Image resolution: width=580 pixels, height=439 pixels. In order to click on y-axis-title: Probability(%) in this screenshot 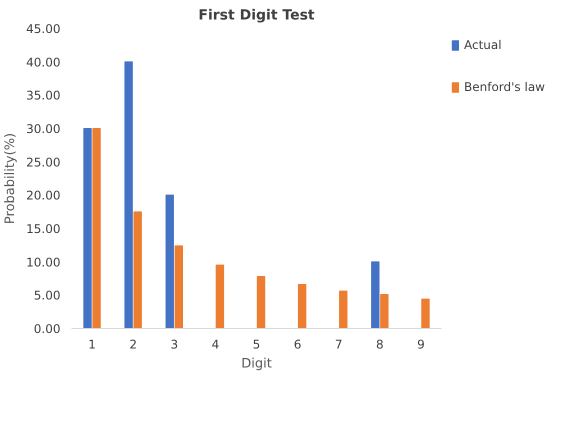, I will do `click(10, 178)`.